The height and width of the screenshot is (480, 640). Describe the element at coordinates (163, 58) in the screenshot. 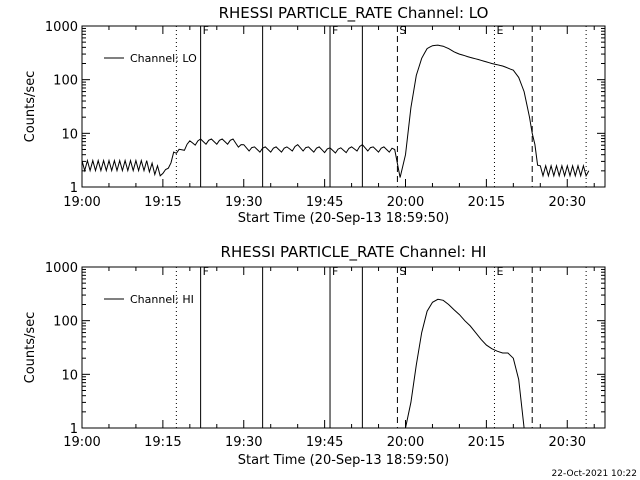

I see `legend-label: Channel: LO` at that location.